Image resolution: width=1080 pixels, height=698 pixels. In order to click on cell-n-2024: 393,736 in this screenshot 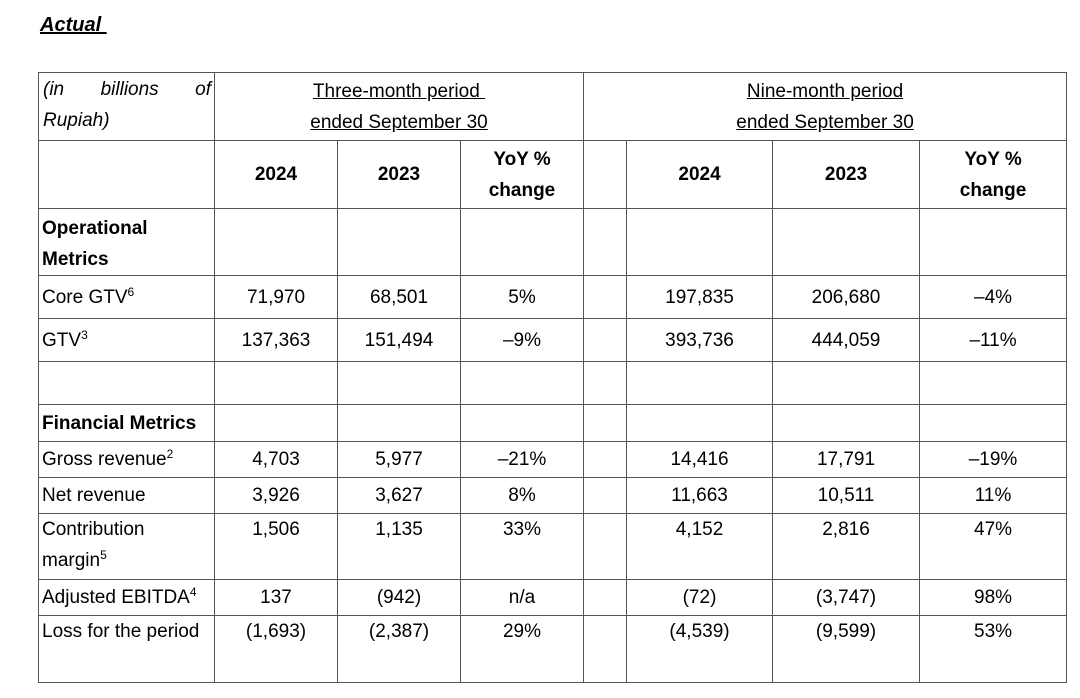, I will do `click(700, 340)`.